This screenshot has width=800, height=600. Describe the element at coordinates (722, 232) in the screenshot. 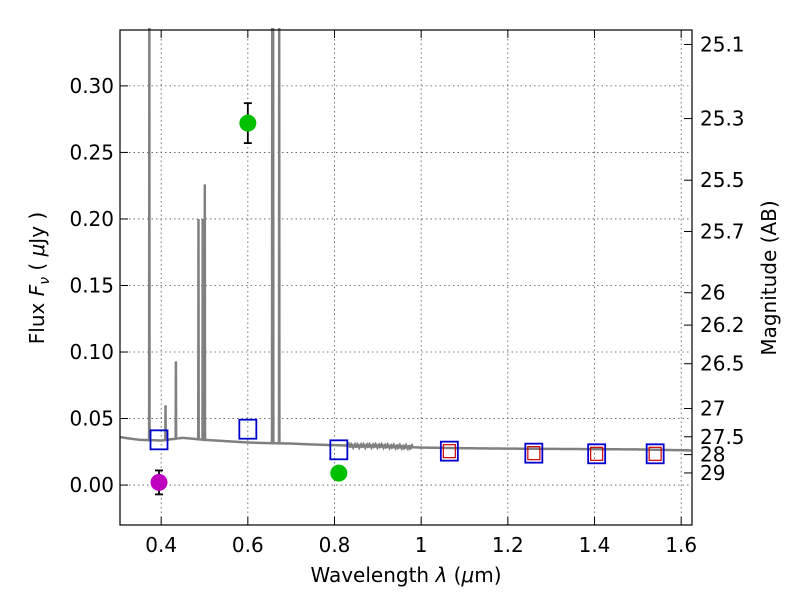

I see `y2-tick-label: 25.7` at that location.